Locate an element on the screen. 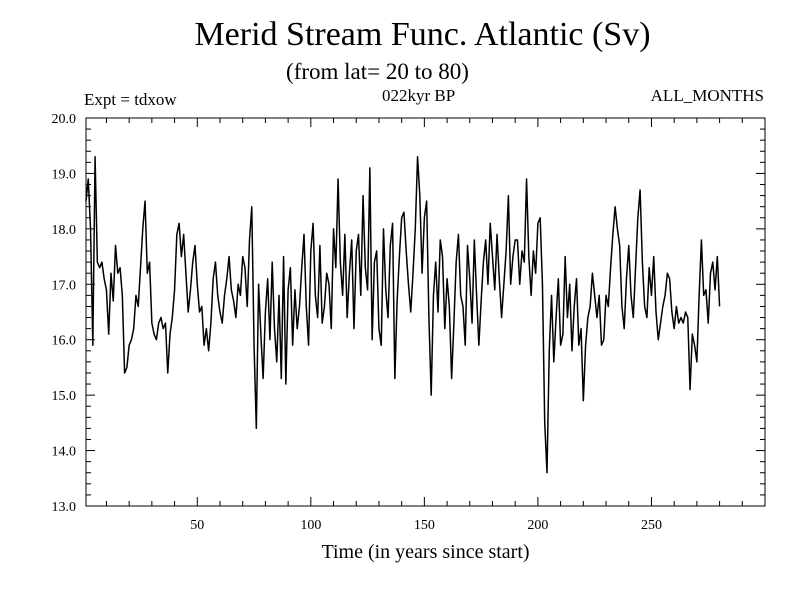 Image resolution: width=800 pixels, height=600 pixels. y-tick-label: 19.0 is located at coordinates (64, 174).